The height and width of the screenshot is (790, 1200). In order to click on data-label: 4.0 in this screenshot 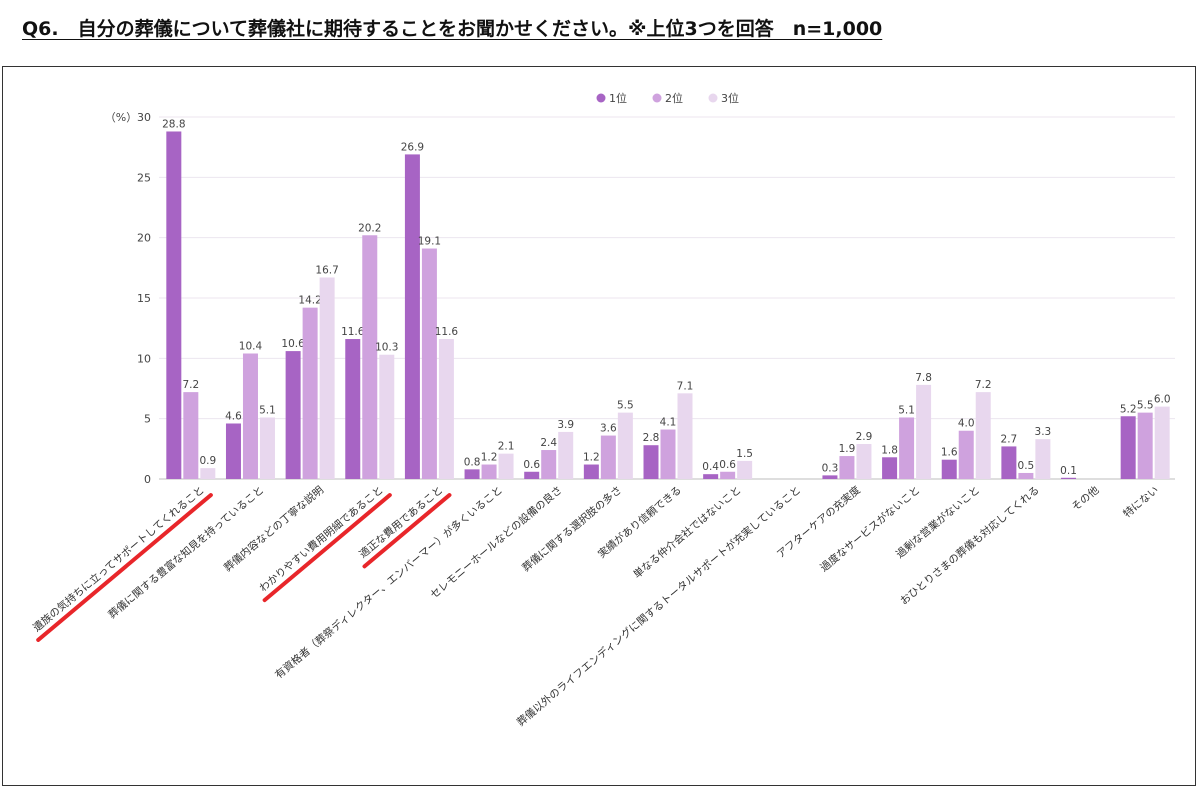, I will do `click(966, 424)`.